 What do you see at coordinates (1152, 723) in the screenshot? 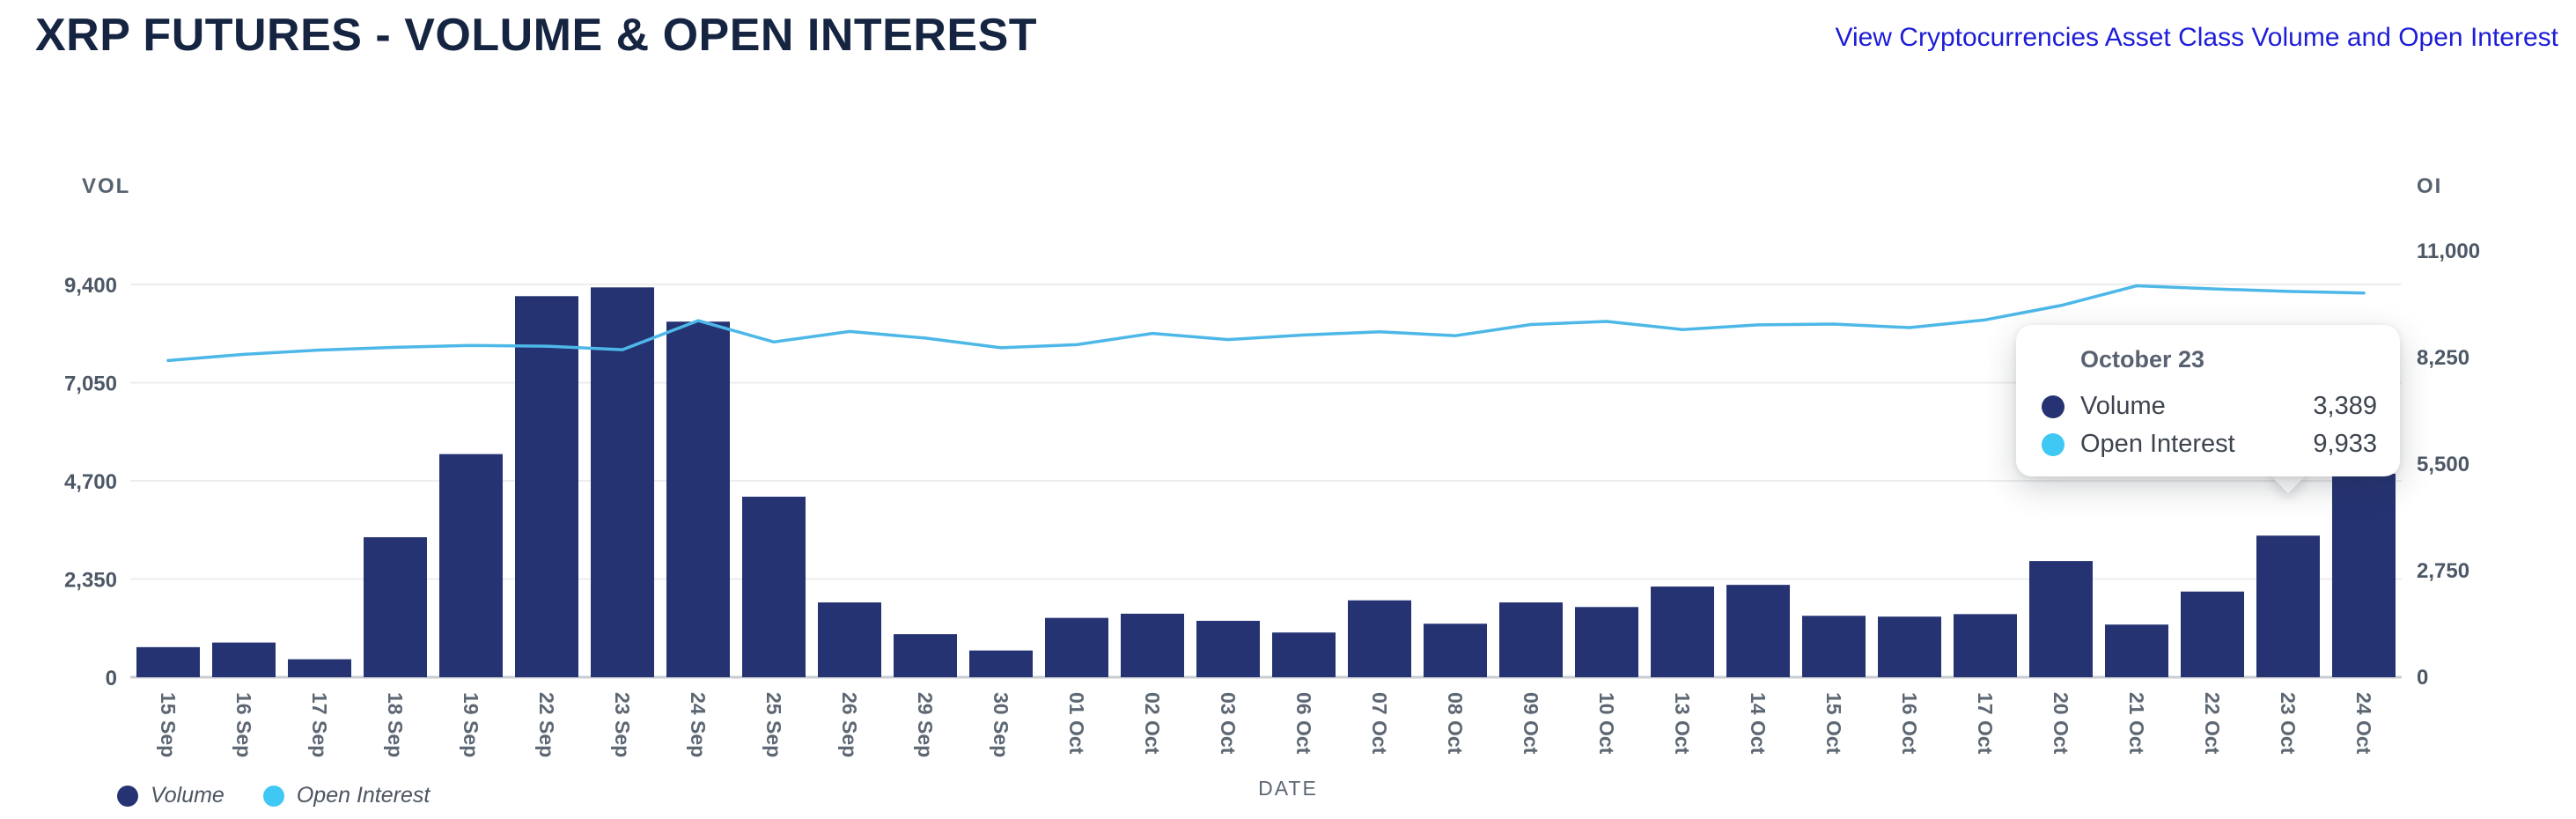
I see `x-axis-label: 02 Oct` at bounding box center [1152, 723].